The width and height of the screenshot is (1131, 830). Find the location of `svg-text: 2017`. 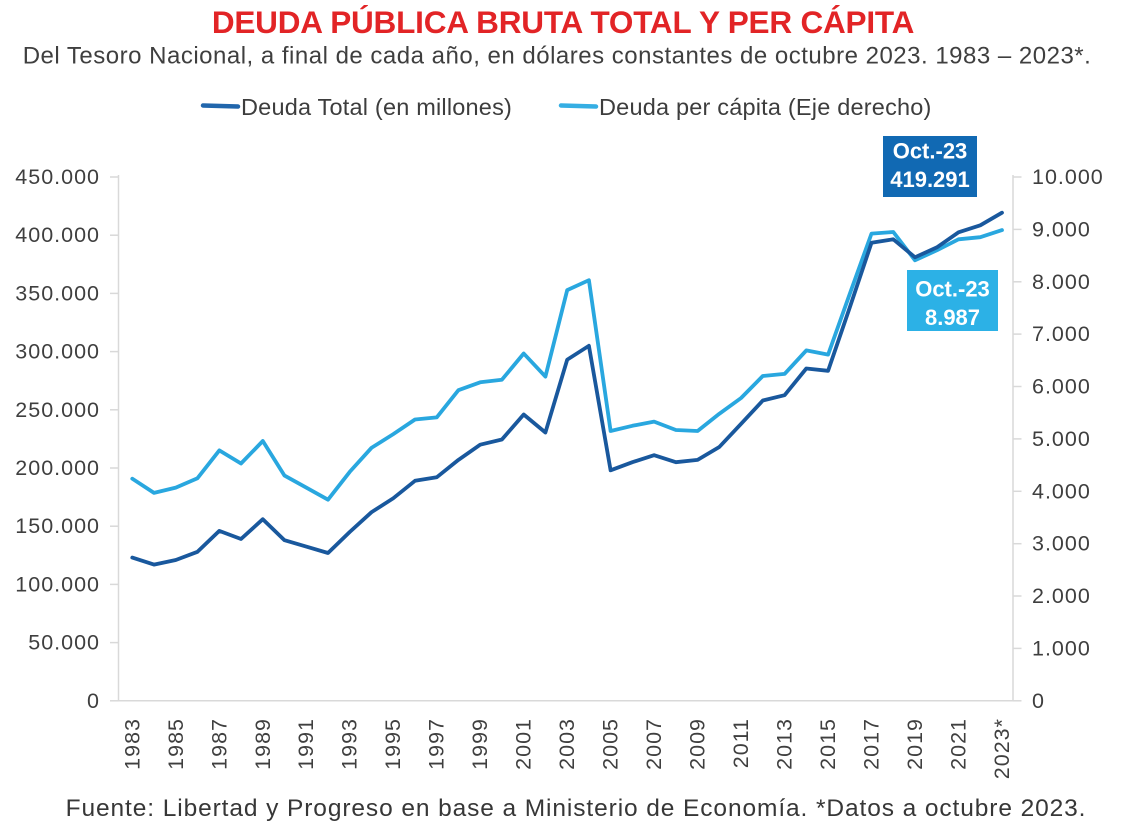

svg-text: 2017 is located at coordinates (872, 744).